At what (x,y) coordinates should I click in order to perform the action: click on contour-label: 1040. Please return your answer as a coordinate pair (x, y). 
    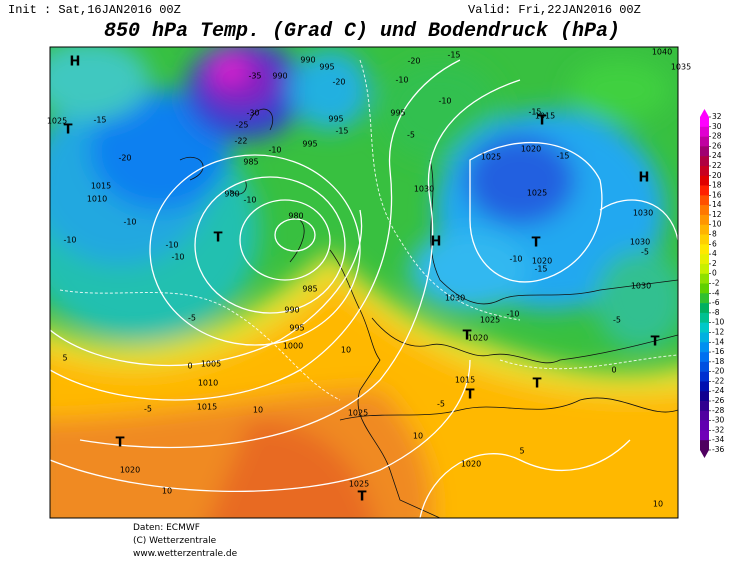
    Looking at the image, I should click on (662, 52).